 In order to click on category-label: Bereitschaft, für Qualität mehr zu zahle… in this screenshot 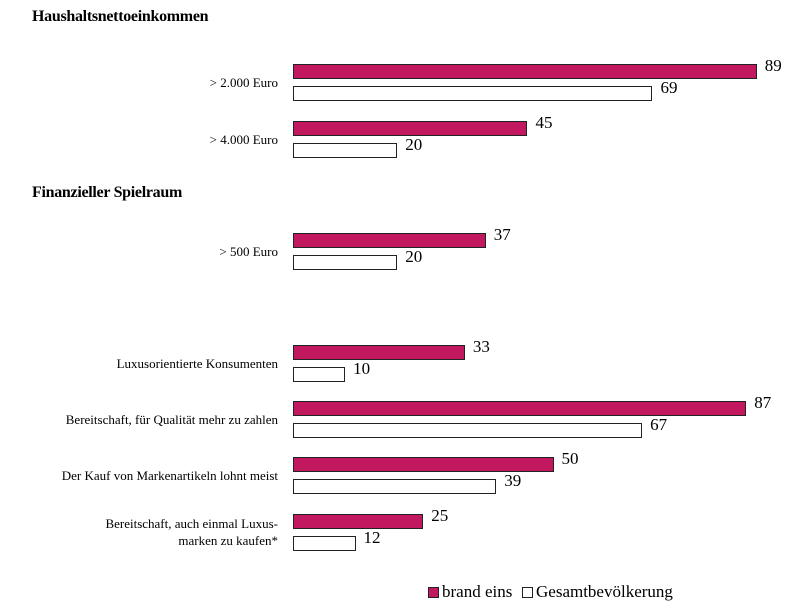, I will do `click(171, 419)`.